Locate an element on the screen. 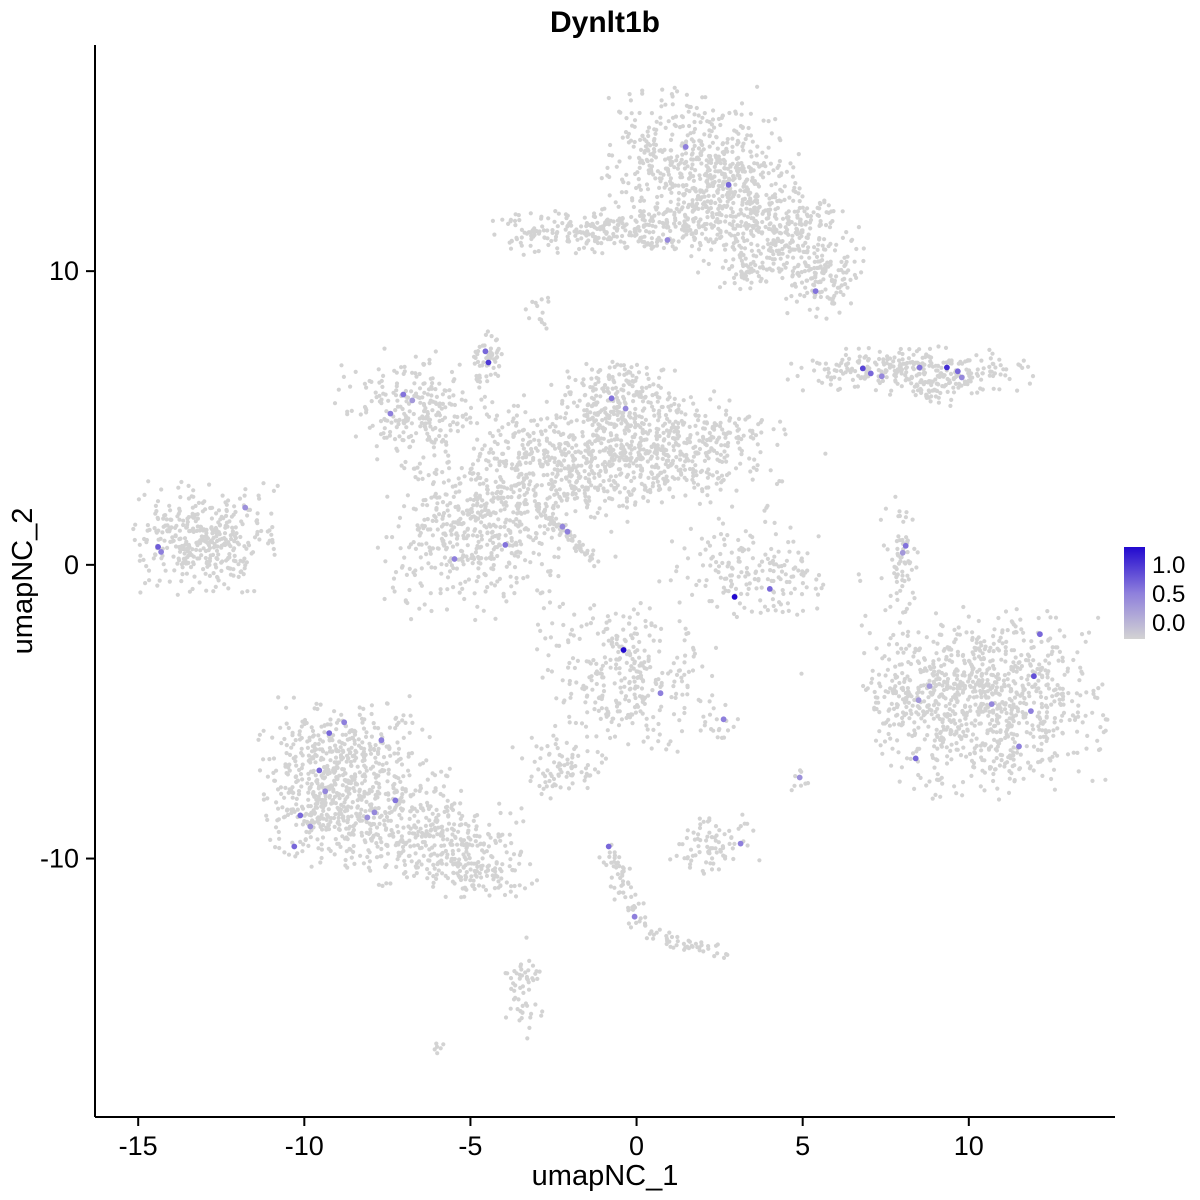 The height and width of the screenshot is (1200, 1200). legend-gradient-bar is located at coordinates (1134, 593).